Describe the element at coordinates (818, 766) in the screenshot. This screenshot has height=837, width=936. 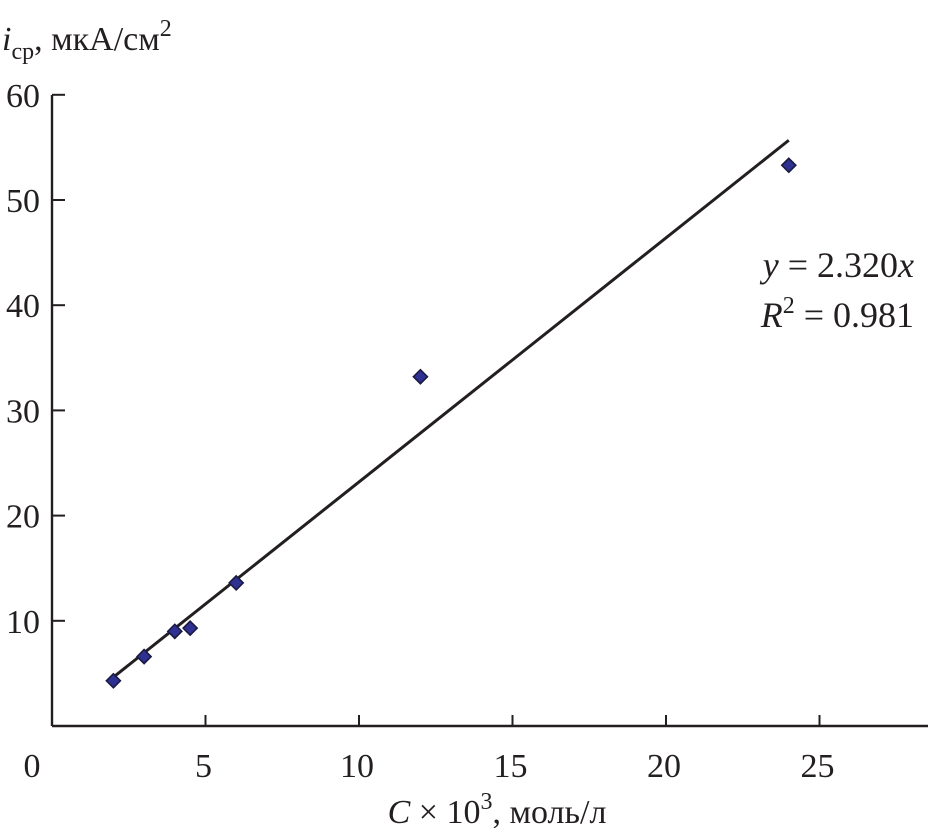
I see `x-tick-label: 25` at that location.